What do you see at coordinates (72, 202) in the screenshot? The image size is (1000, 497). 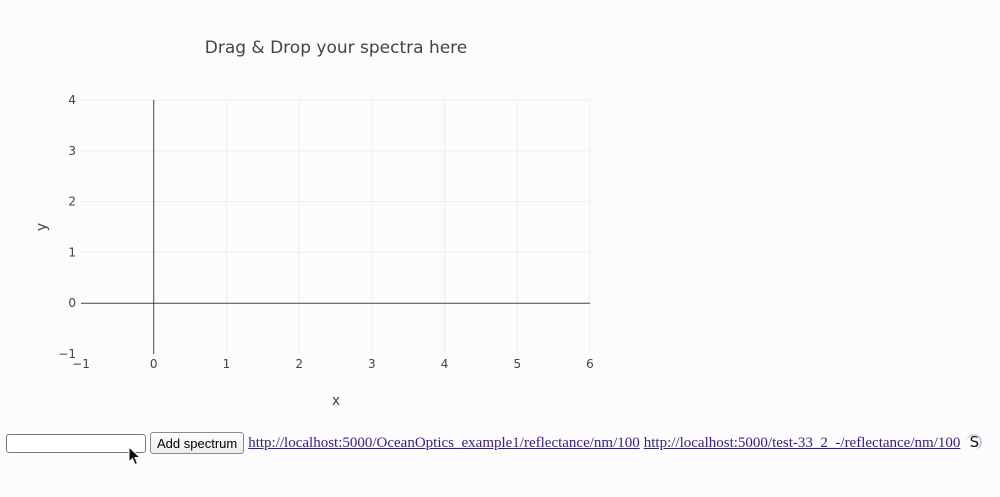 I see `y-tick-label: 2` at bounding box center [72, 202].